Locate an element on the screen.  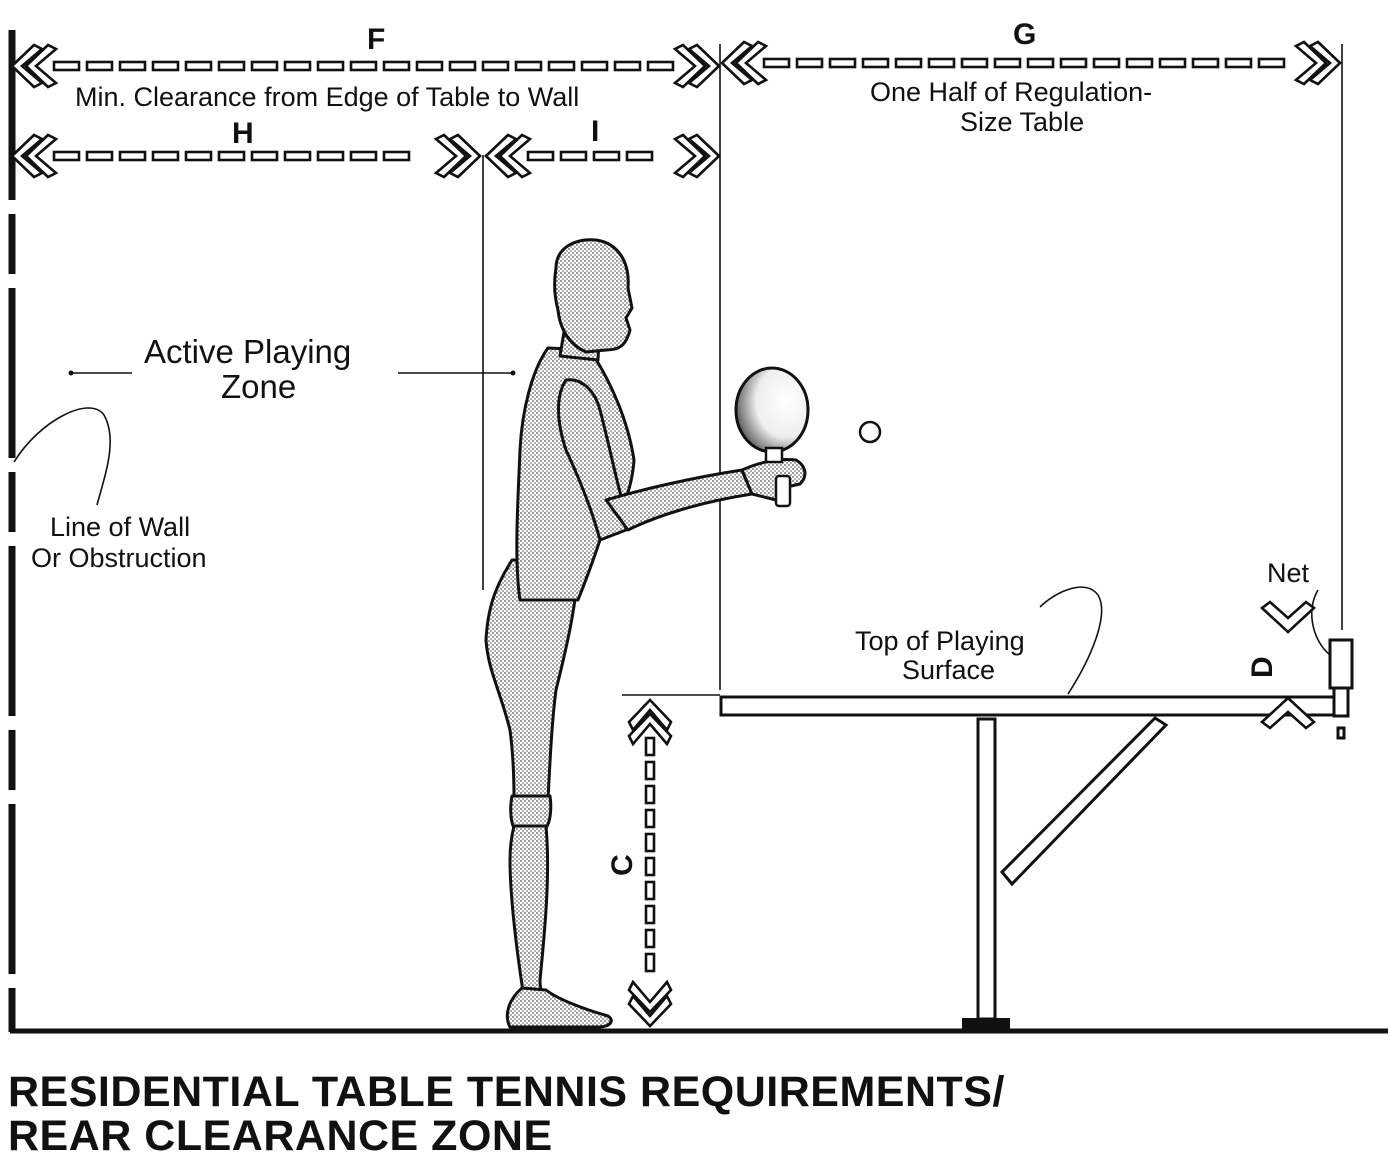
dimension-arrow-D-bottom is located at coordinates (1288, 713).